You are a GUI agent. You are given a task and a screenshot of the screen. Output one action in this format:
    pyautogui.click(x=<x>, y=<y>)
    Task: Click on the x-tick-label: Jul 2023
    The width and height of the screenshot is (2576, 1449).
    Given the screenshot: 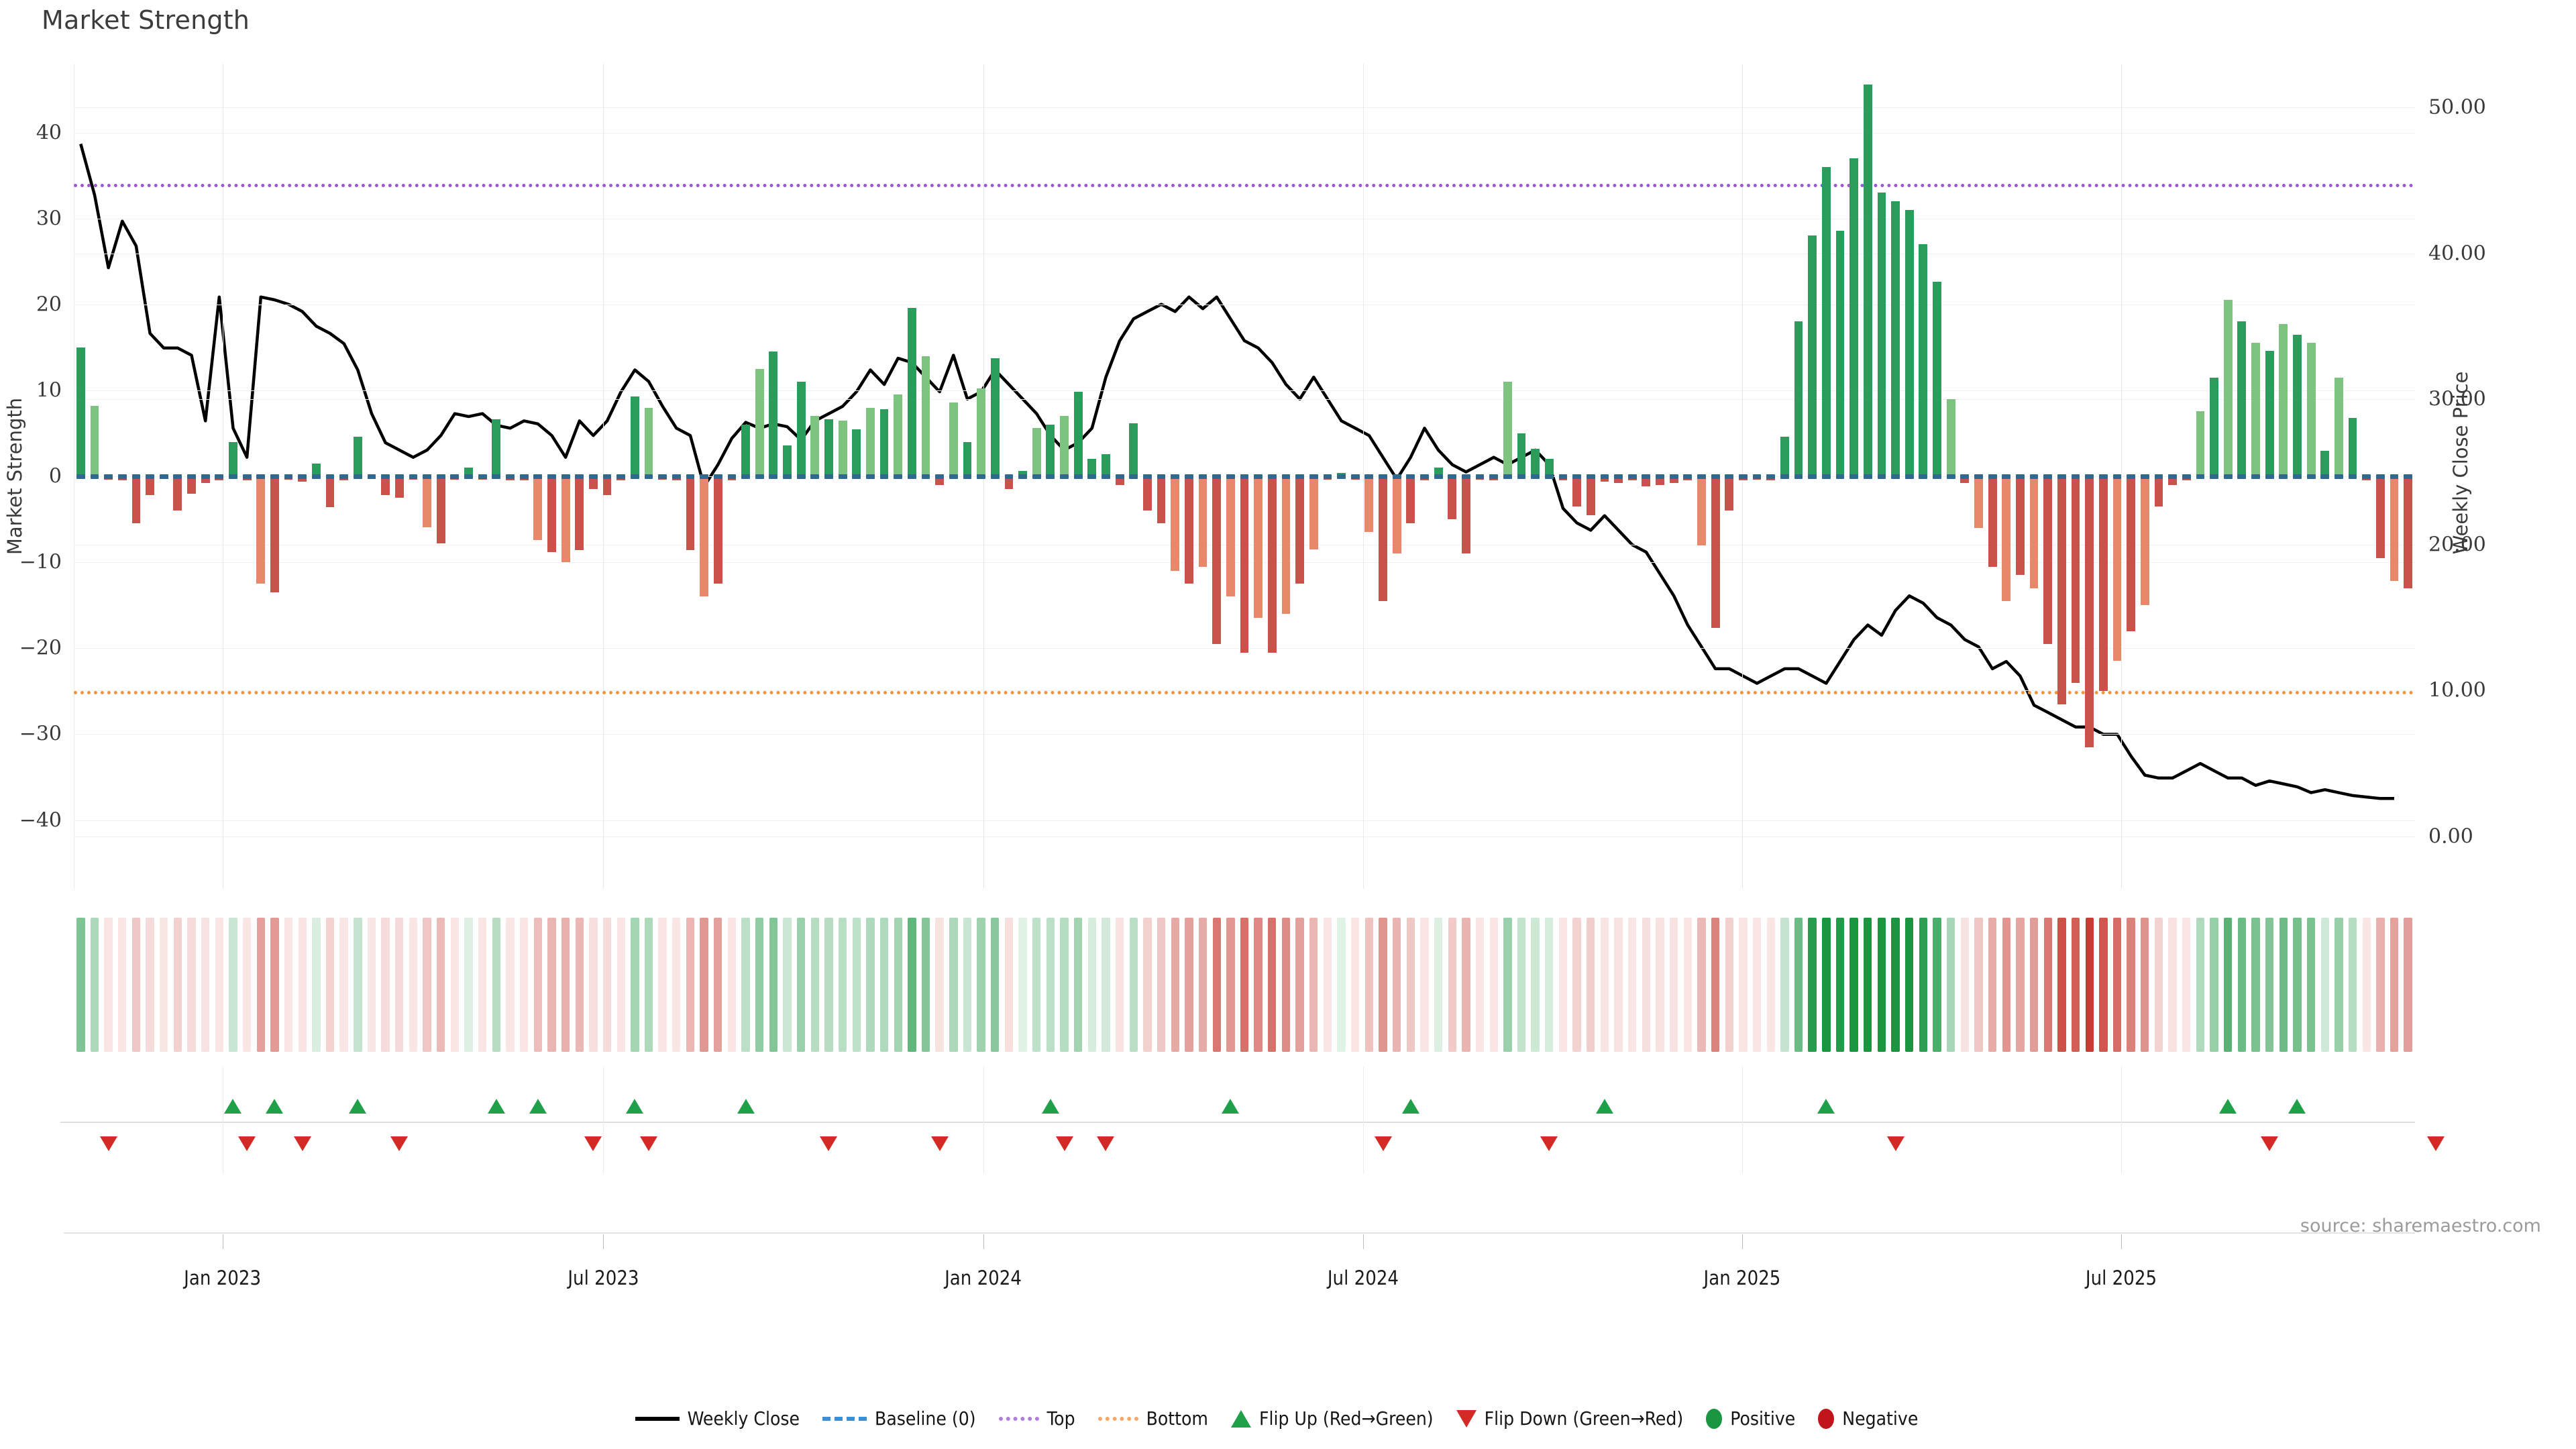 What is the action you would take?
    pyautogui.click(x=603, y=1278)
    